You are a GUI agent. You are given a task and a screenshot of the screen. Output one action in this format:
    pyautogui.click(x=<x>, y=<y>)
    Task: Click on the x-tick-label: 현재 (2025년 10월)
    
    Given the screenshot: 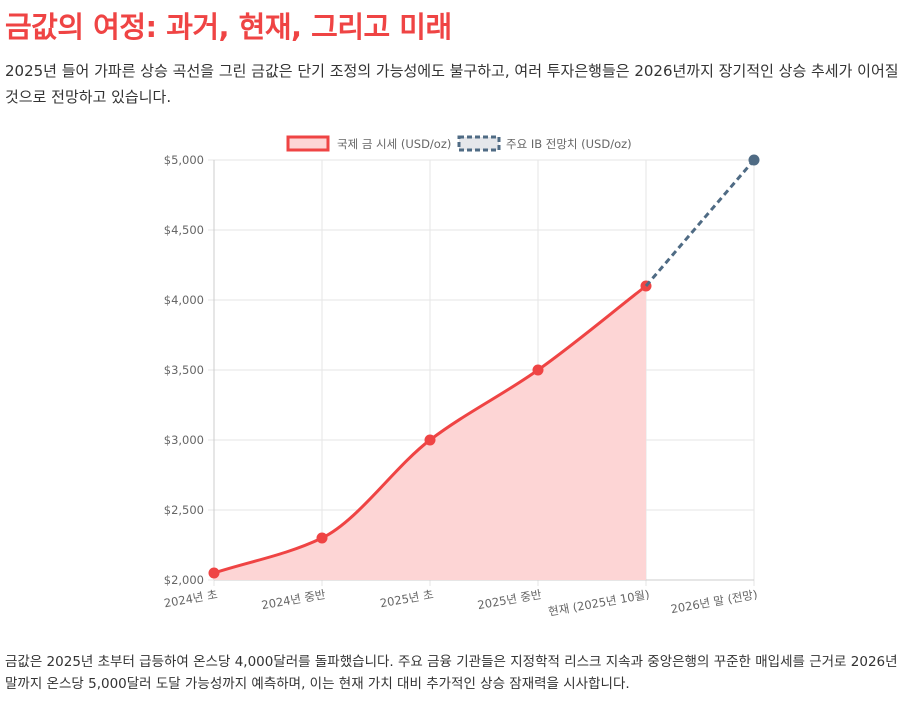 What is the action you would take?
    pyautogui.click(x=598, y=603)
    